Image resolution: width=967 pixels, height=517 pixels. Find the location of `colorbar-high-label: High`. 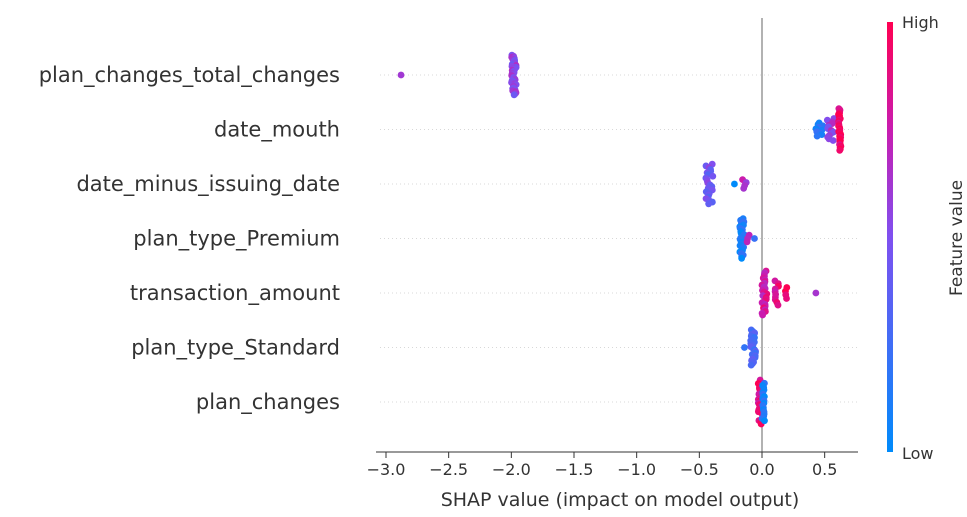

colorbar-high-label: High is located at coordinates (920, 22).